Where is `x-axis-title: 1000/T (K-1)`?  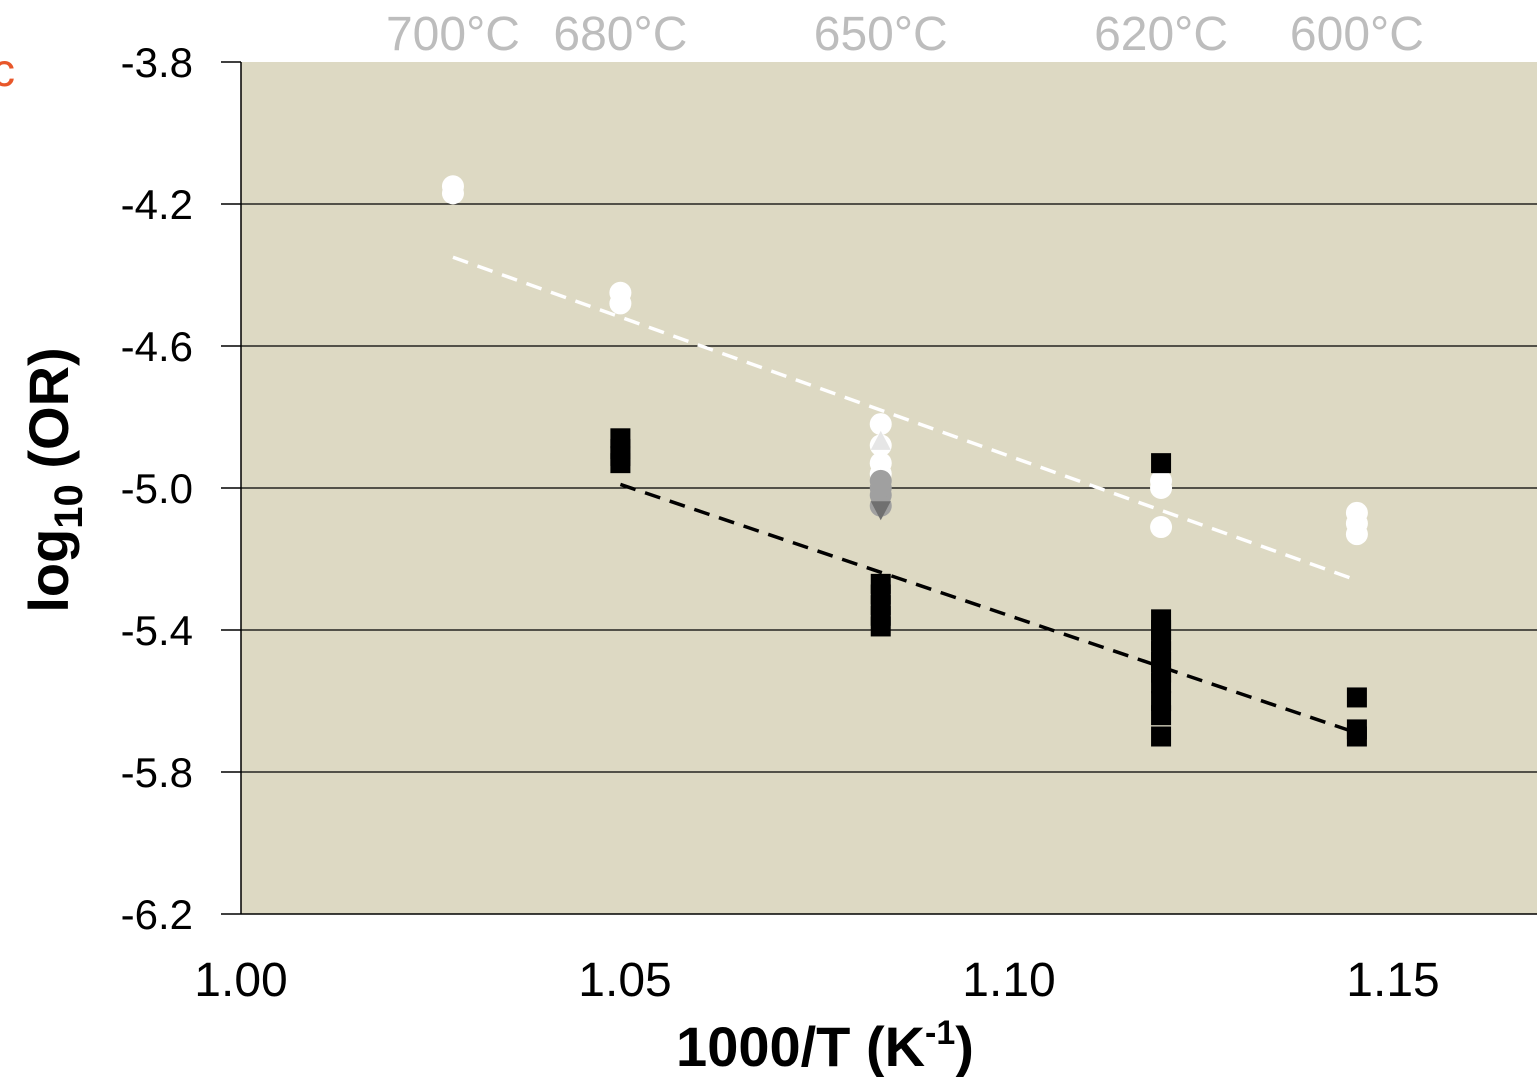
x-axis-title: 1000/T (K-1) is located at coordinates (825, 1045).